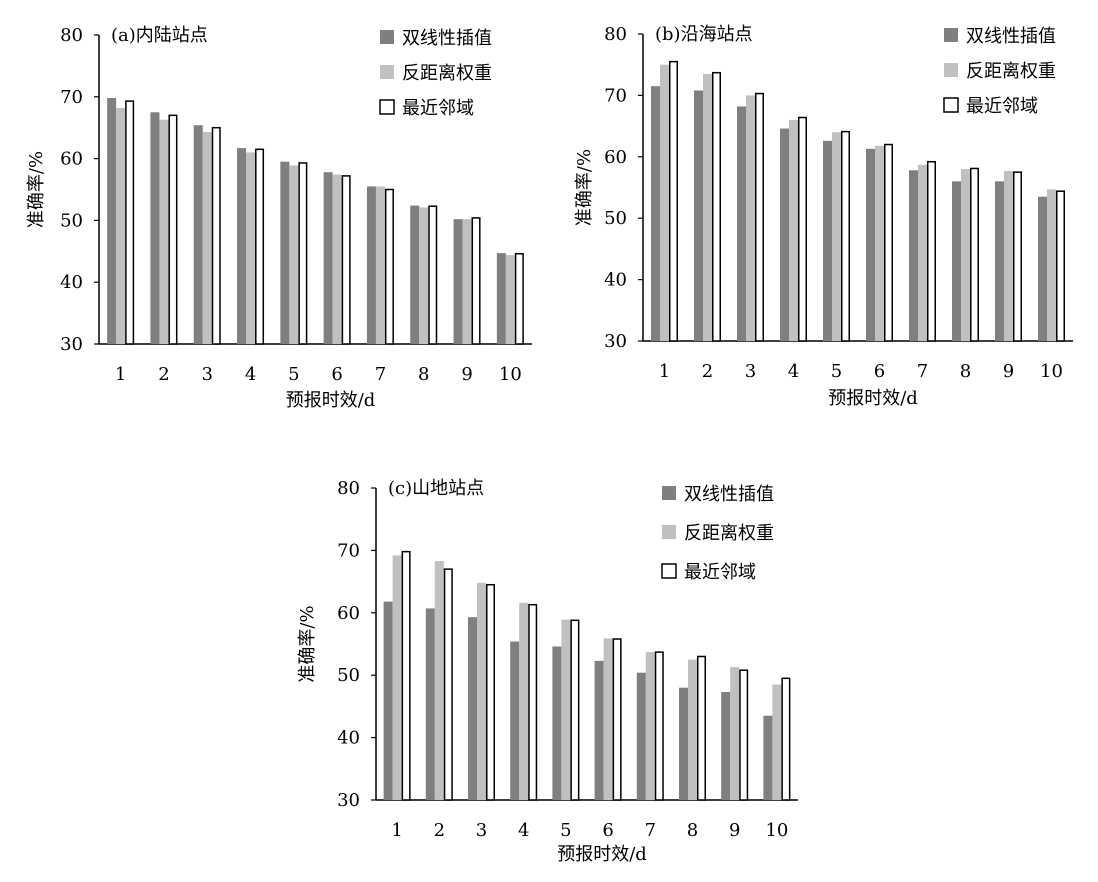 This screenshot has width=1098, height=882. Describe the element at coordinates (71, 220) in the screenshot. I see `y-tick-label: 50` at that location.